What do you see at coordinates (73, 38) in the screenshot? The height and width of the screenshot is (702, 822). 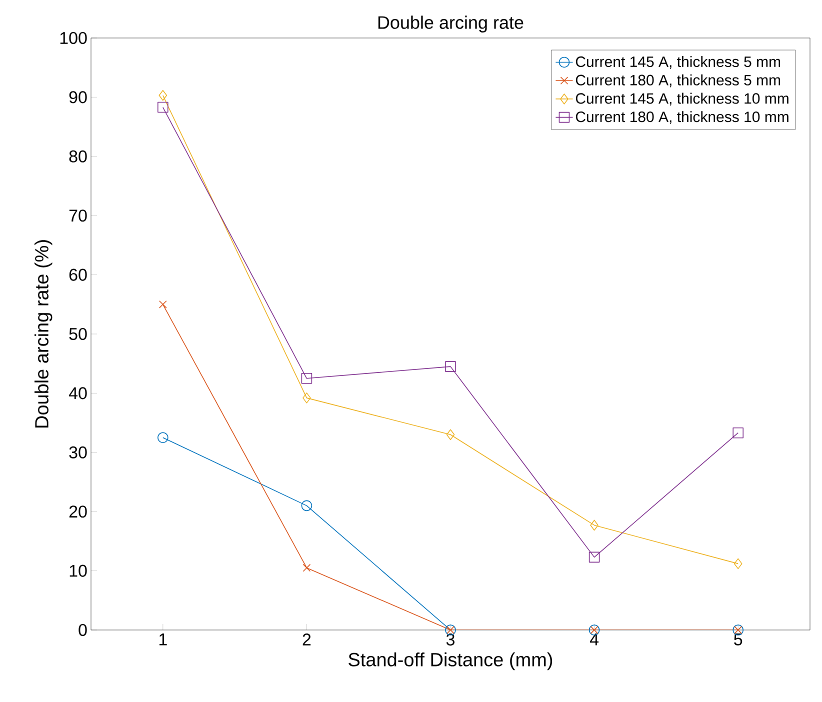 I see `y-tick-label: 100` at bounding box center [73, 38].